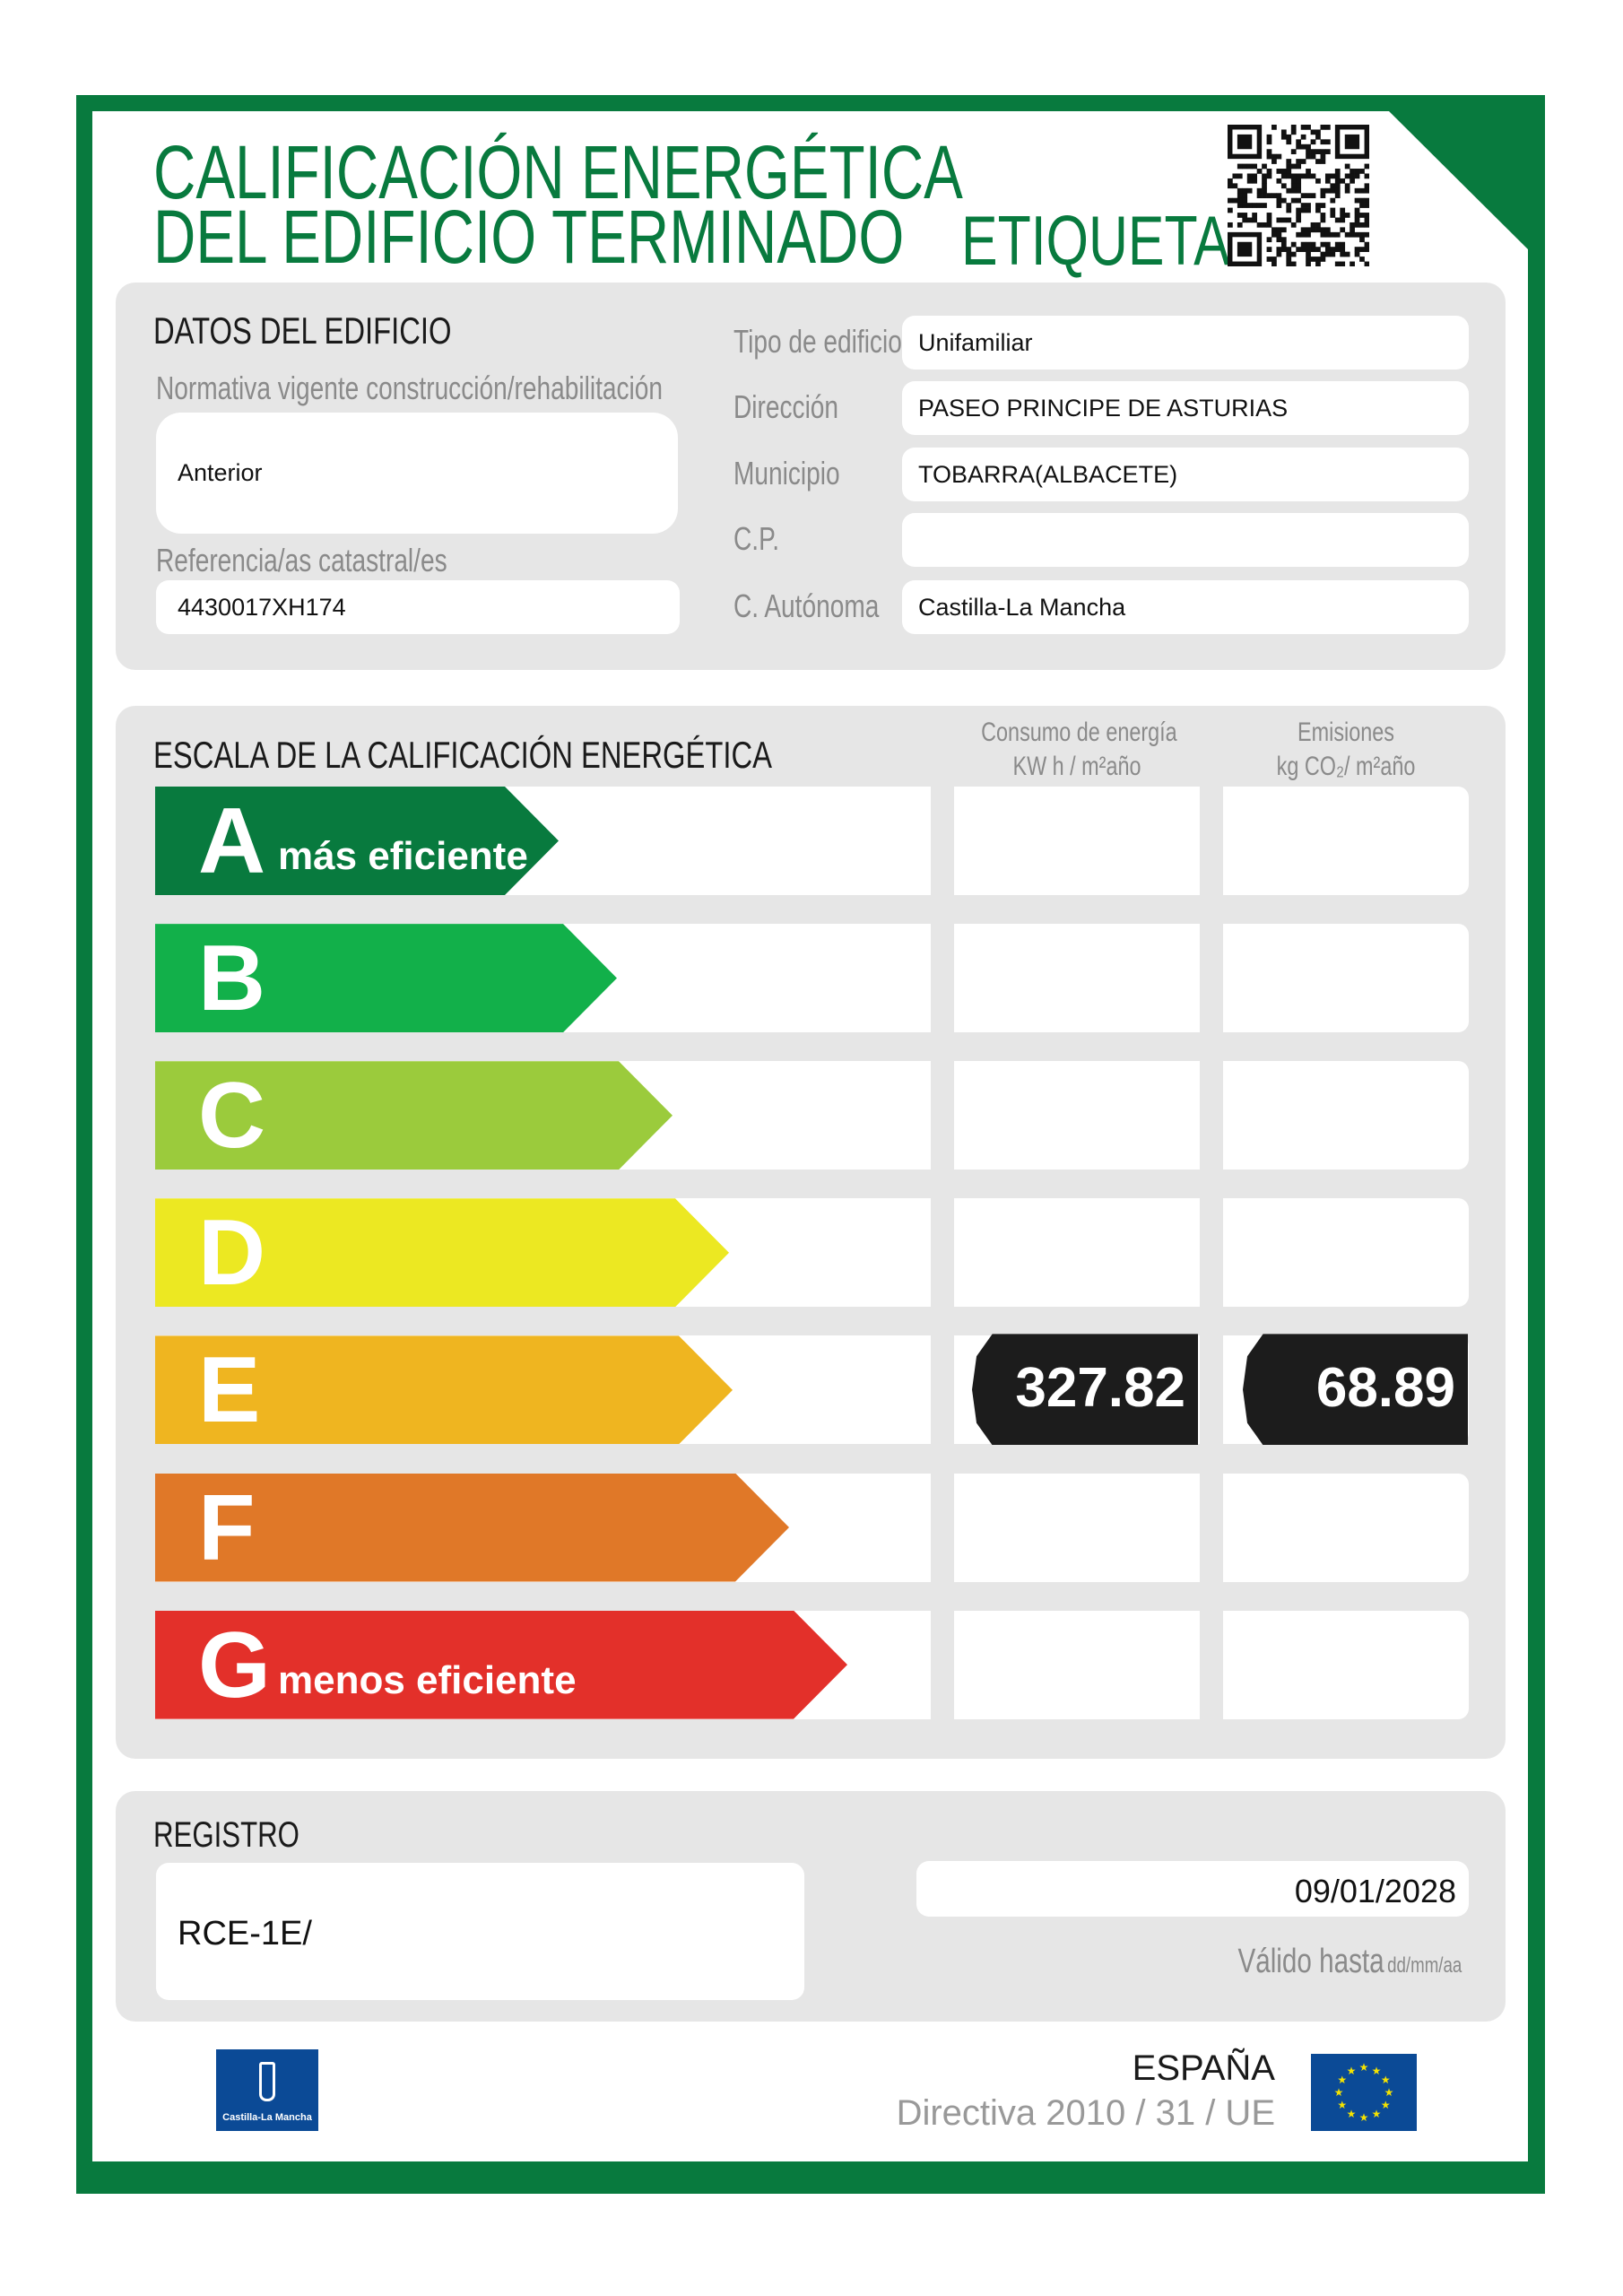  Describe the element at coordinates (427, 1679) in the screenshot. I see `rating-sublabel: menos eficiente` at that location.